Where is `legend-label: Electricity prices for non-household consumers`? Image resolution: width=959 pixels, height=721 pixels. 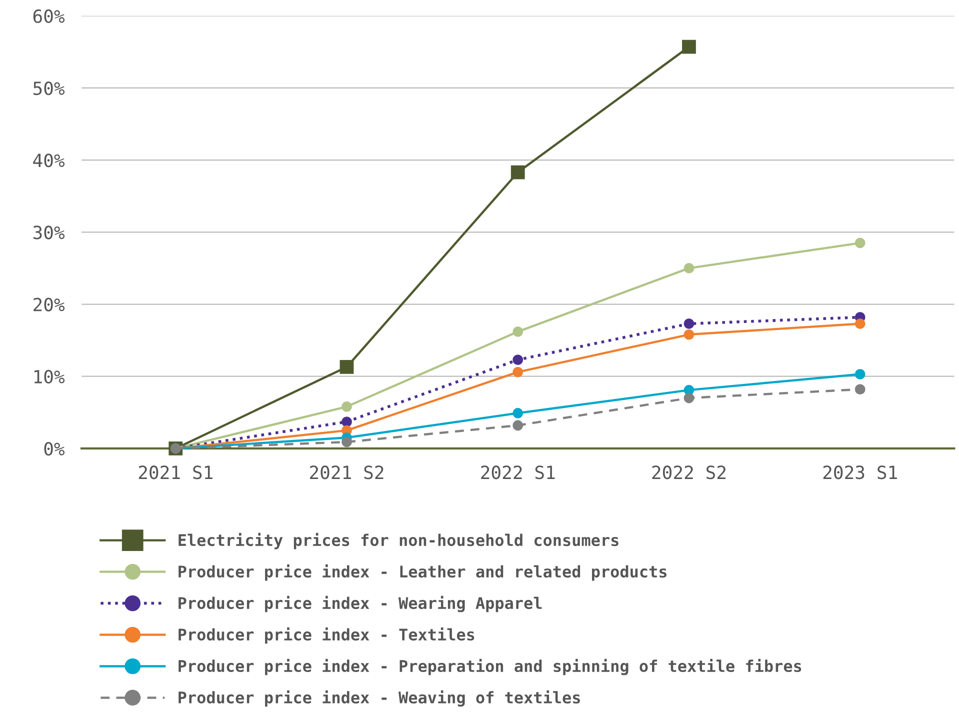
legend-label: Electricity prices for non-household consumers is located at coordinates (398, 541).